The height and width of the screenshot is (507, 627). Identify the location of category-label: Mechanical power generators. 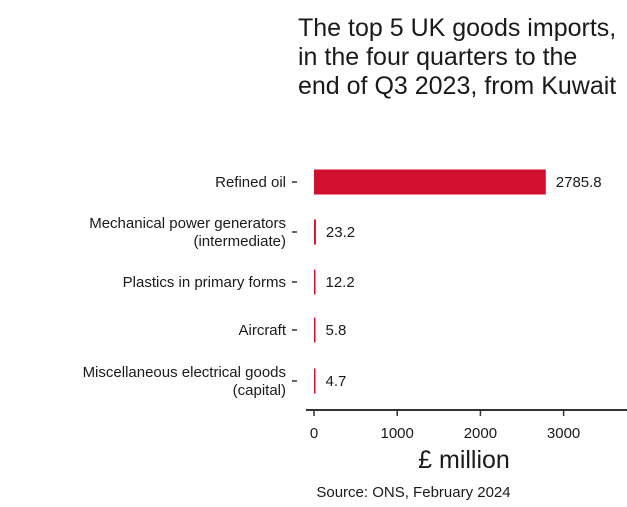
(187, 223).